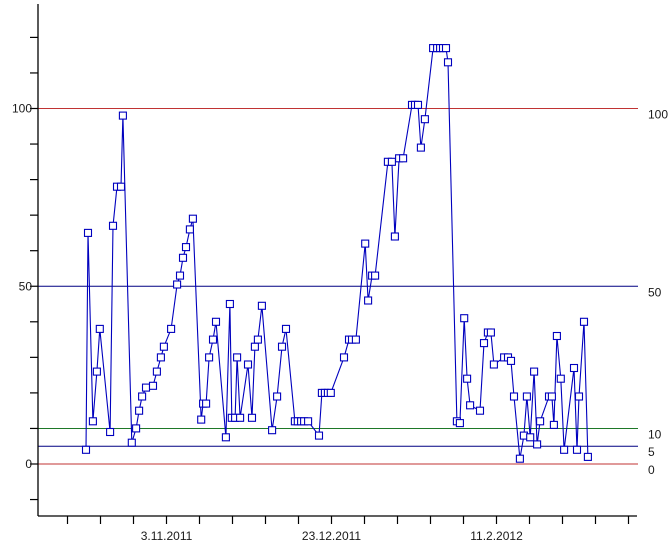  Describe the element at coordinates (22, 109) in the screenshot. I see `y-axis-label-left: 100` at that location.